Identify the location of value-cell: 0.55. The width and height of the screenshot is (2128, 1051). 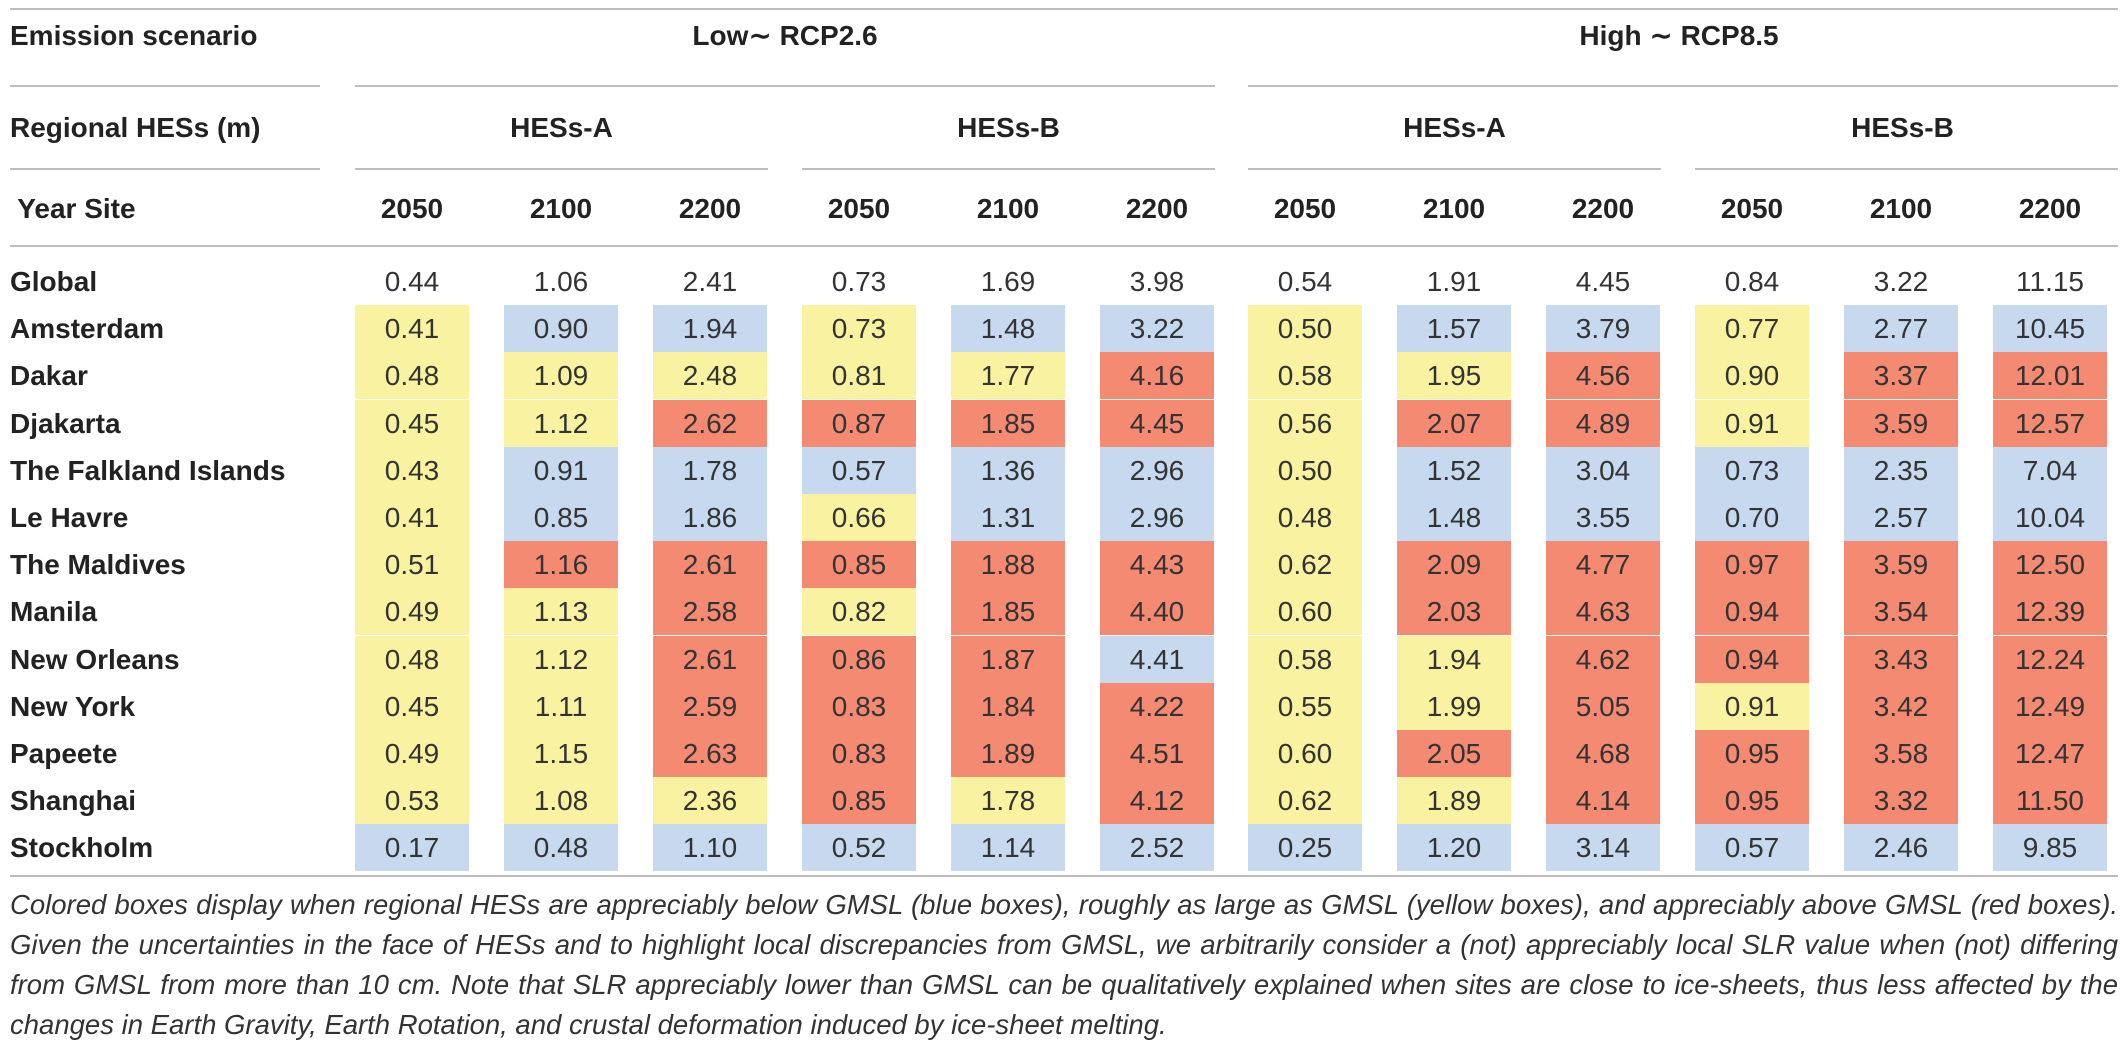
(1305, 706).